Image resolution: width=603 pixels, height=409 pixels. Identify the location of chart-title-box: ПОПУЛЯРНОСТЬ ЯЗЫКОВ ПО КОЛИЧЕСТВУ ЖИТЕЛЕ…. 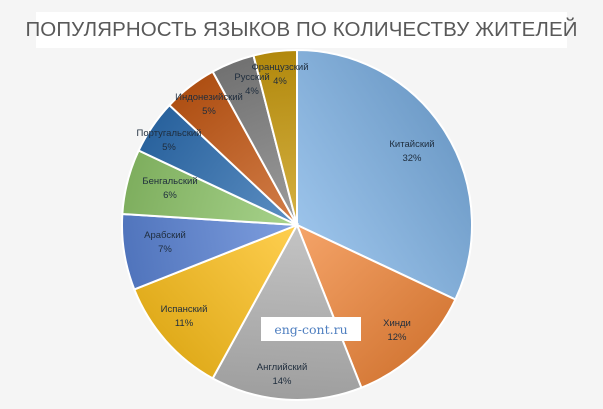
(301, 30).